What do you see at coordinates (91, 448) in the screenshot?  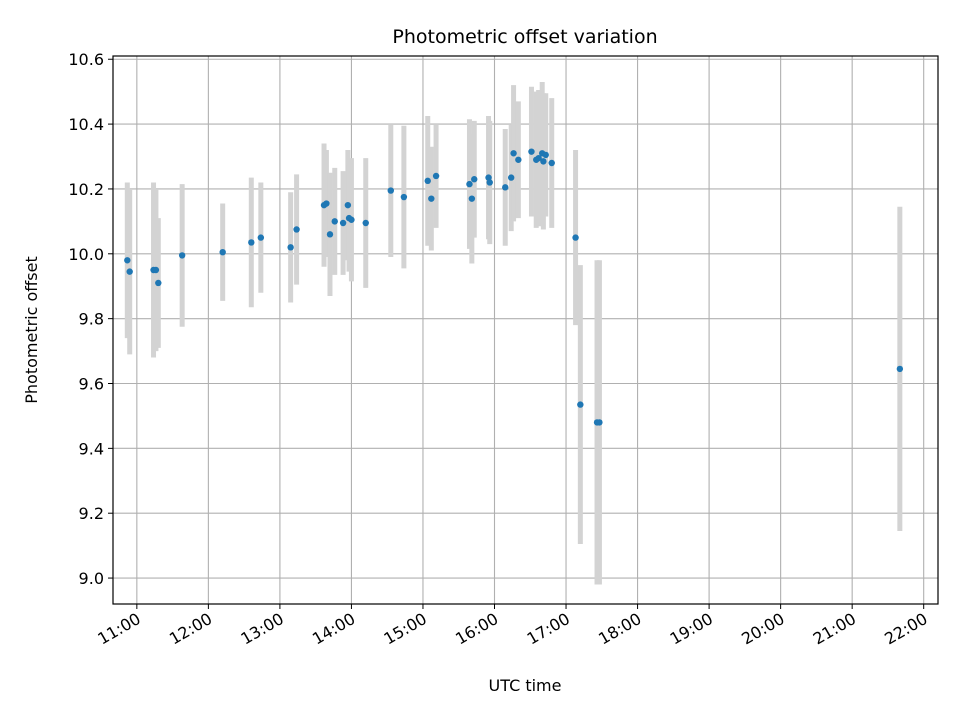 I see `y-tick-label: 9.4` at bounding box center [91, 448].